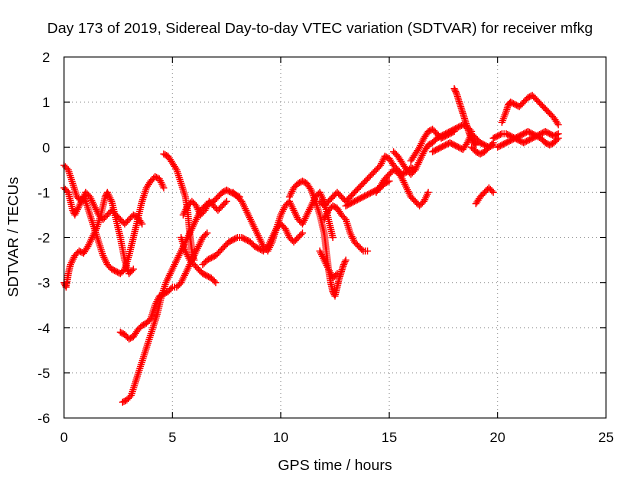  I want to click on y-tick-label: 2, so click(46, 57).